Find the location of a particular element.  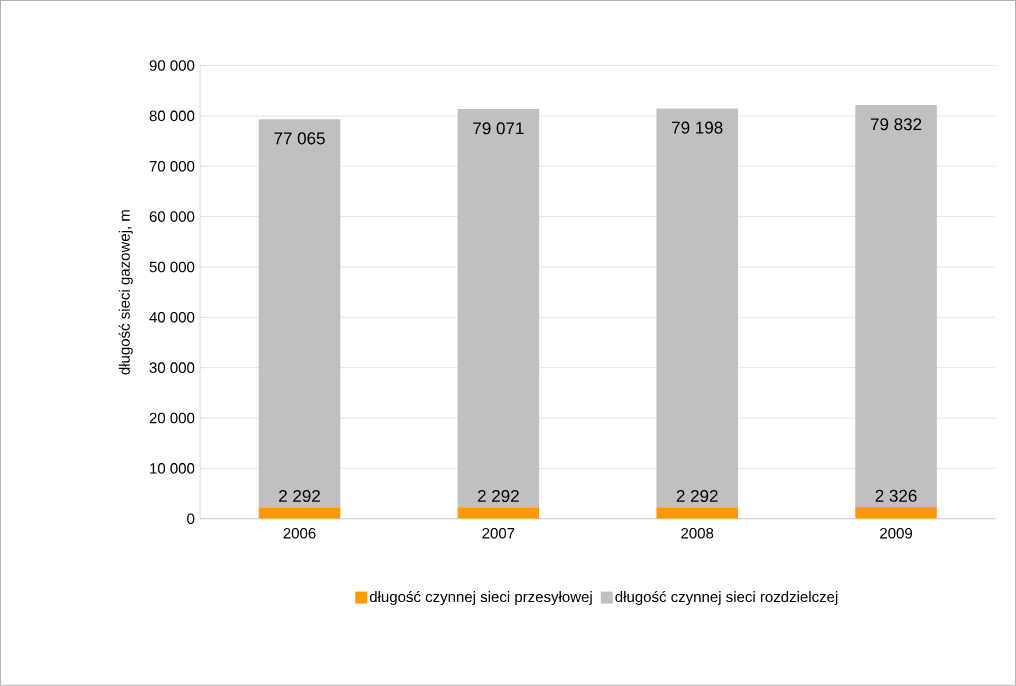

legend-label: długość czynnej sieci rozdzielczej is located at coordinates (726, 598).